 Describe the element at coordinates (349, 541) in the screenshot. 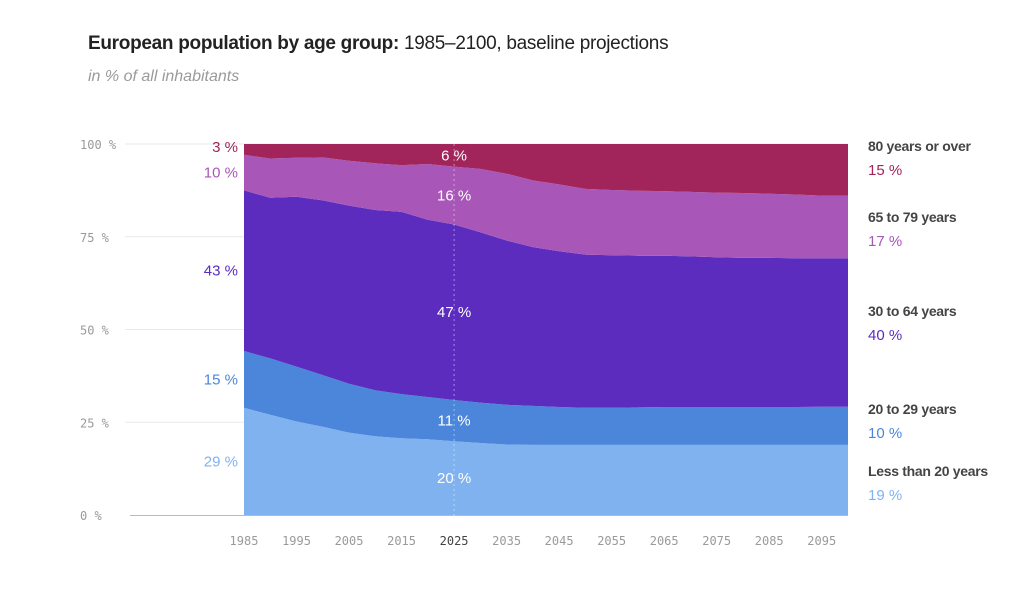

I see `x-tick-label: 2005` at that location.